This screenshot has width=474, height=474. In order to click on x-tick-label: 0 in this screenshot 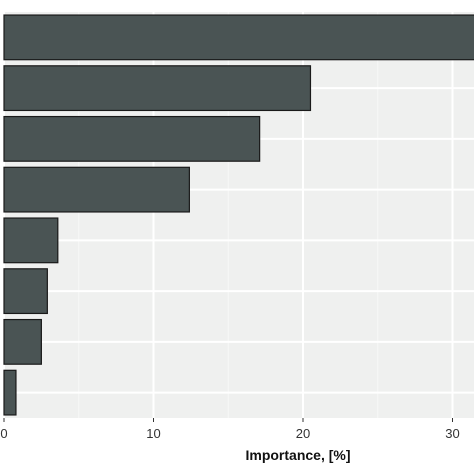, I will do `click(3, 433)`.